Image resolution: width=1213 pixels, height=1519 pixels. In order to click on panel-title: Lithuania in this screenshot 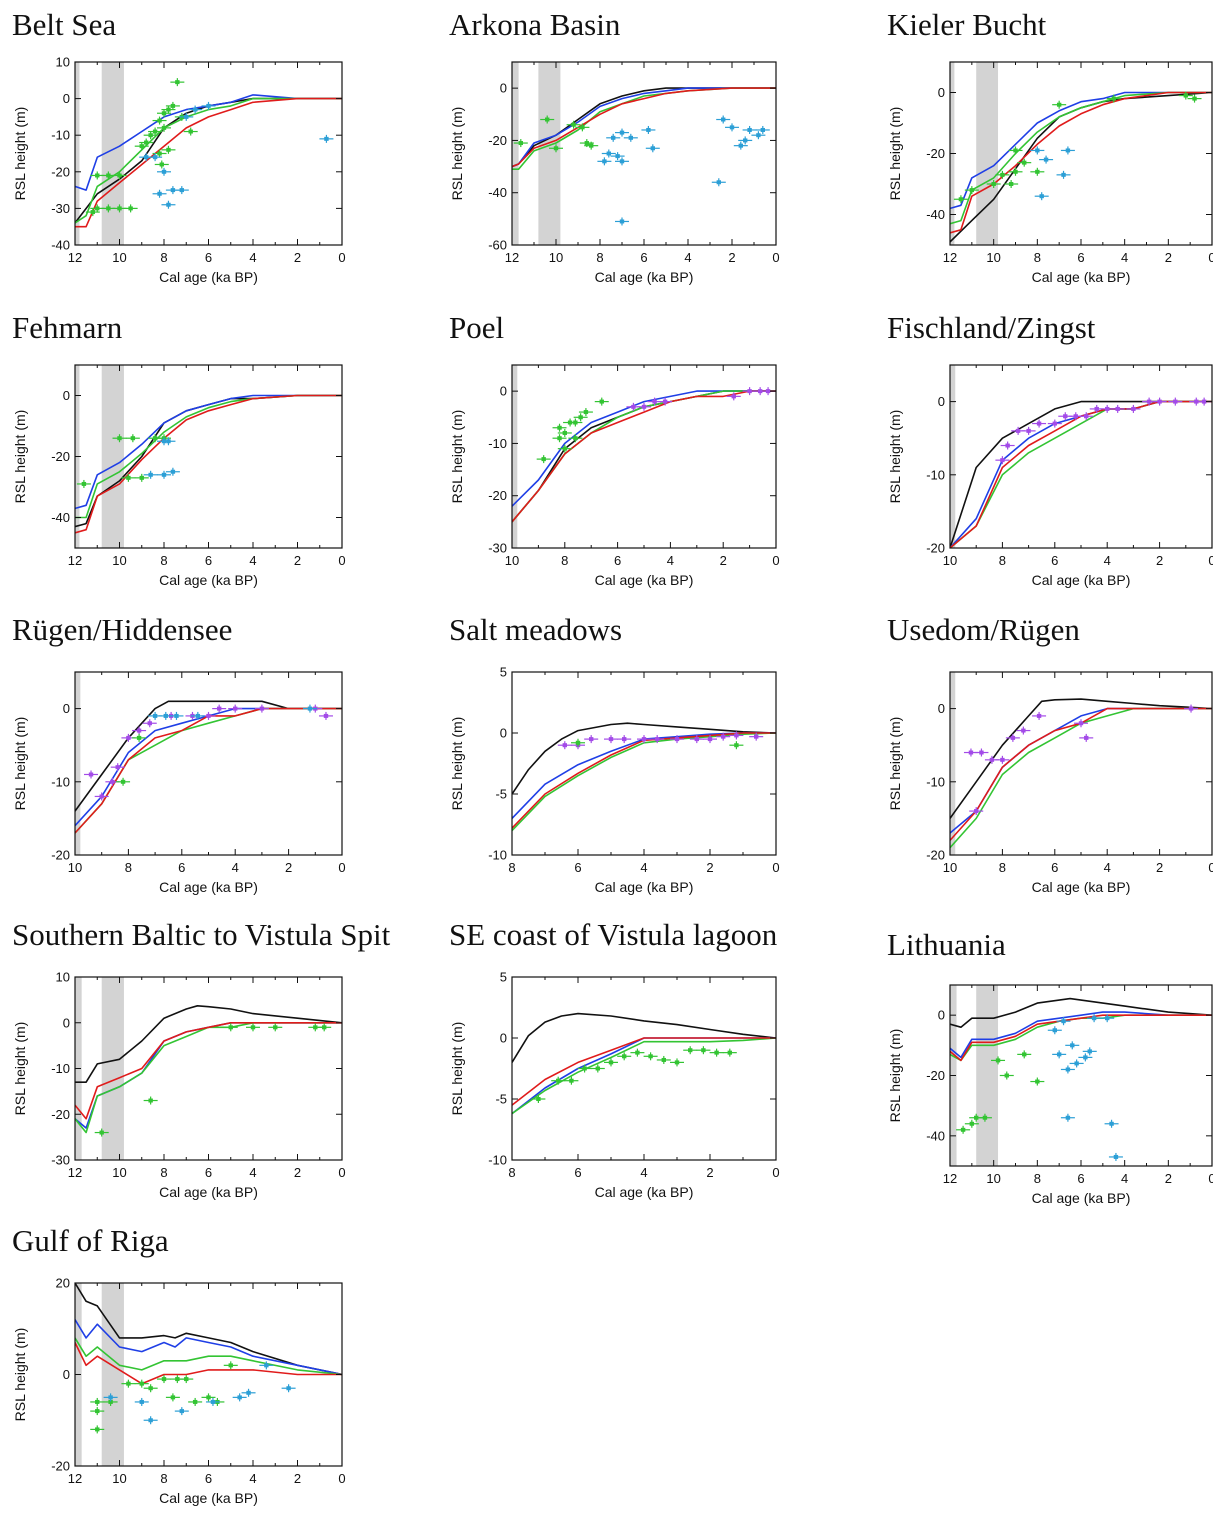, I will do `click(946, 944)`.